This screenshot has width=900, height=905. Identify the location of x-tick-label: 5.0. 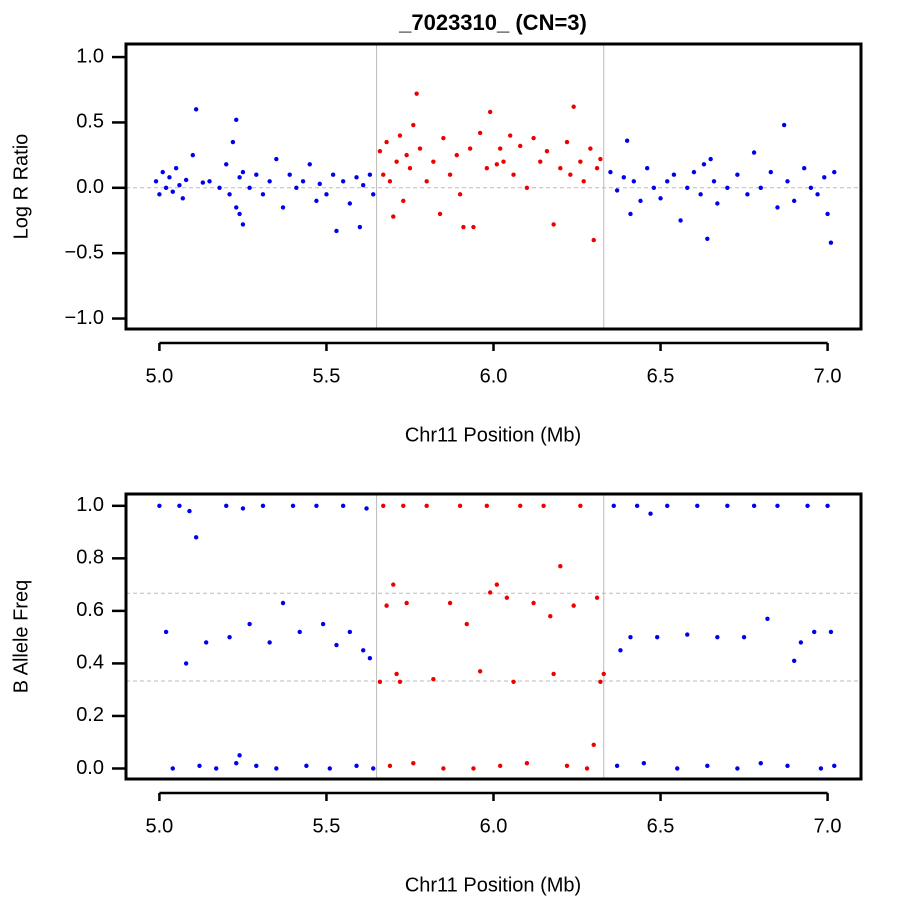
(160, 376).